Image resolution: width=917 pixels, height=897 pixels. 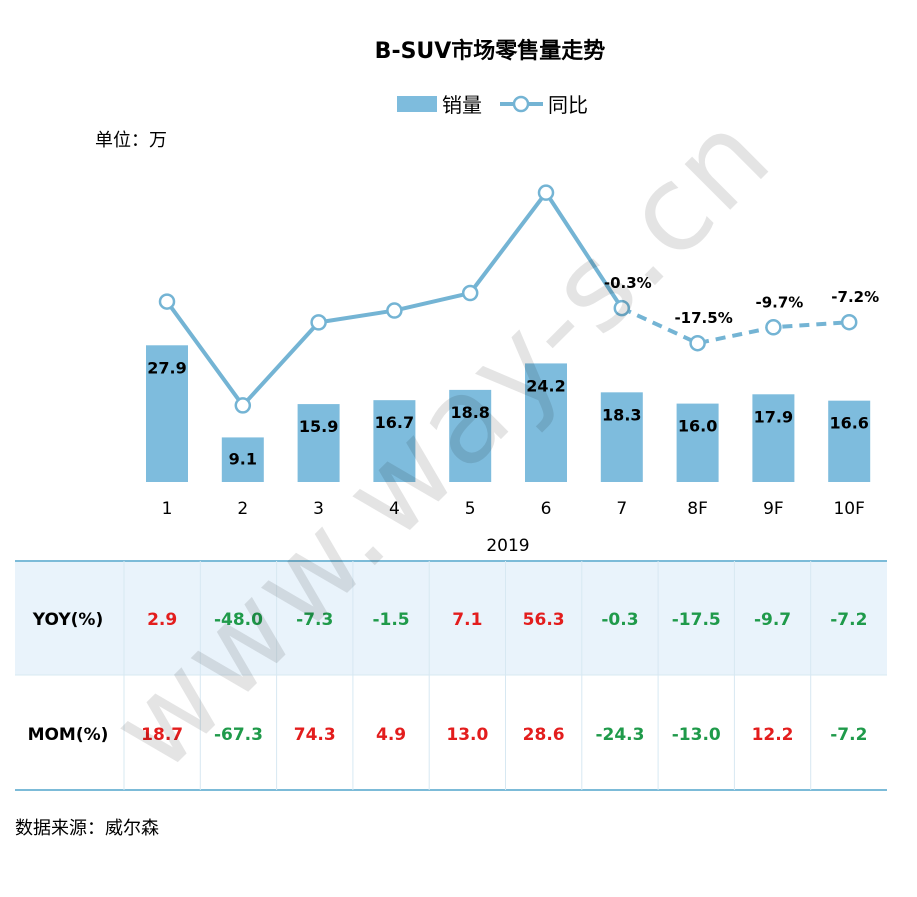 What do you see at coordinates (394, 509) in the screenshot?
I see `x-tick-label: 4` at bounding box center [394, 509].